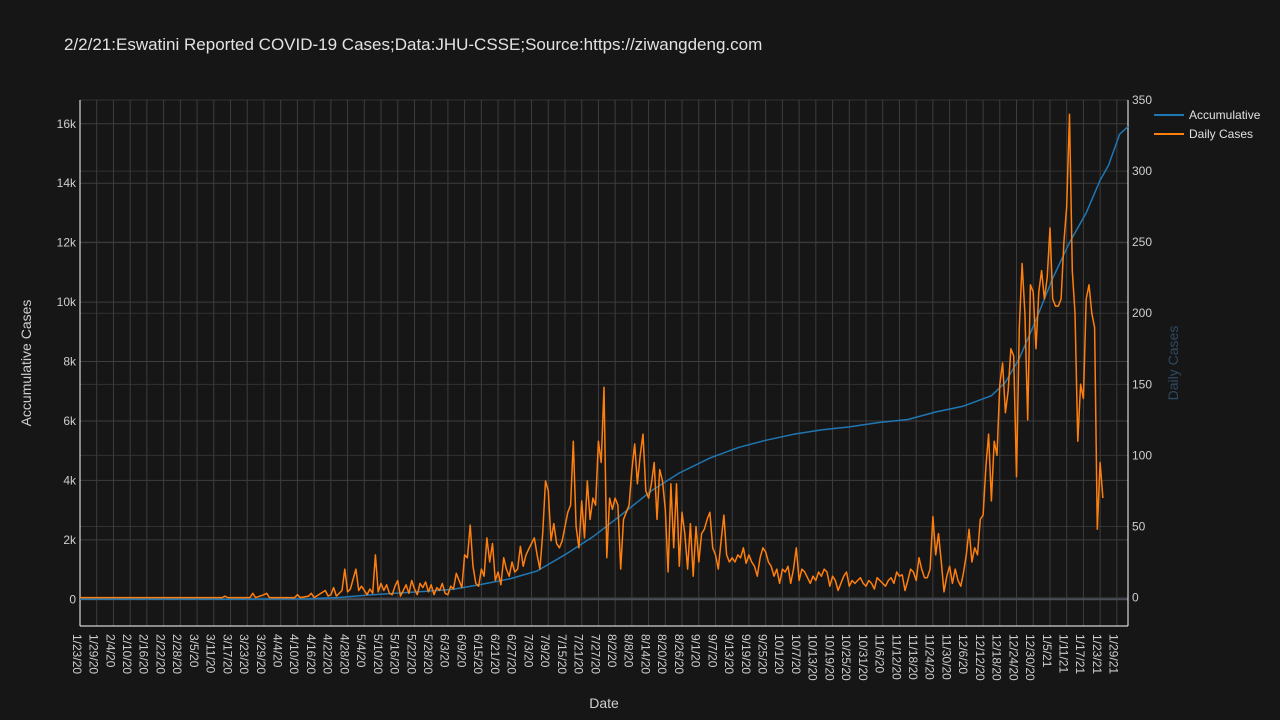  Describe the element at coordinates (478, 654) in the screenshot. I see `x-tick-label: 6/15/20` at that location.